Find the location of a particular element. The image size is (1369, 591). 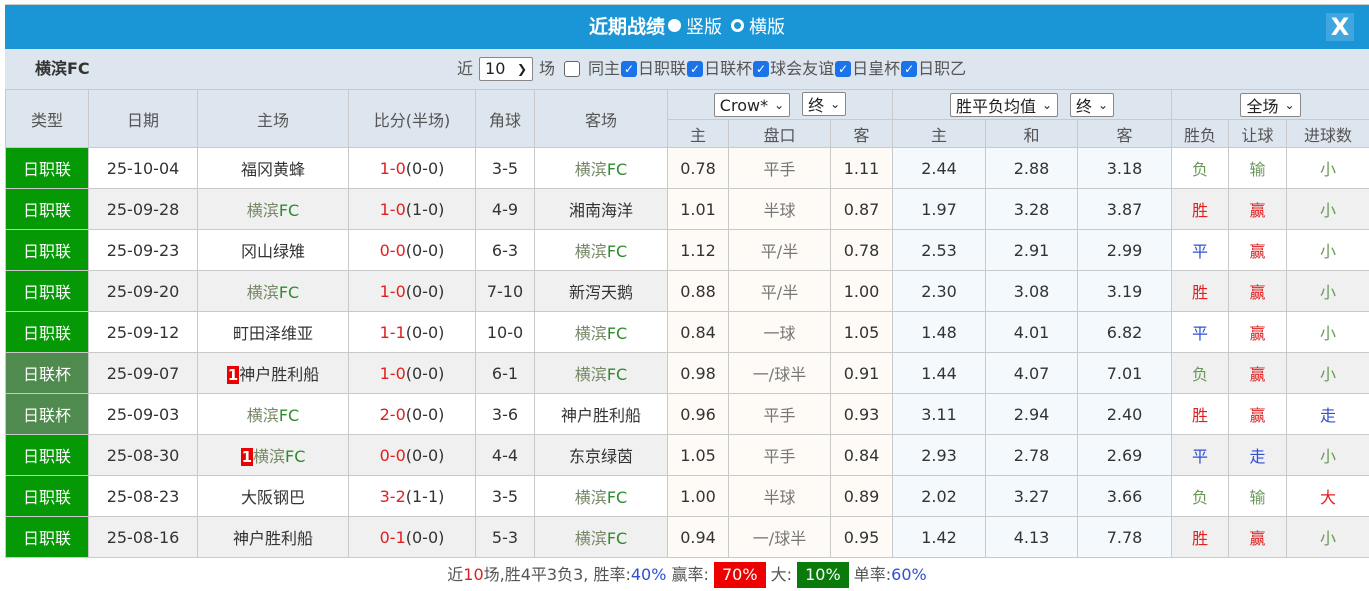

score: 3-2(1-1) is located at coordinates (412, 496).